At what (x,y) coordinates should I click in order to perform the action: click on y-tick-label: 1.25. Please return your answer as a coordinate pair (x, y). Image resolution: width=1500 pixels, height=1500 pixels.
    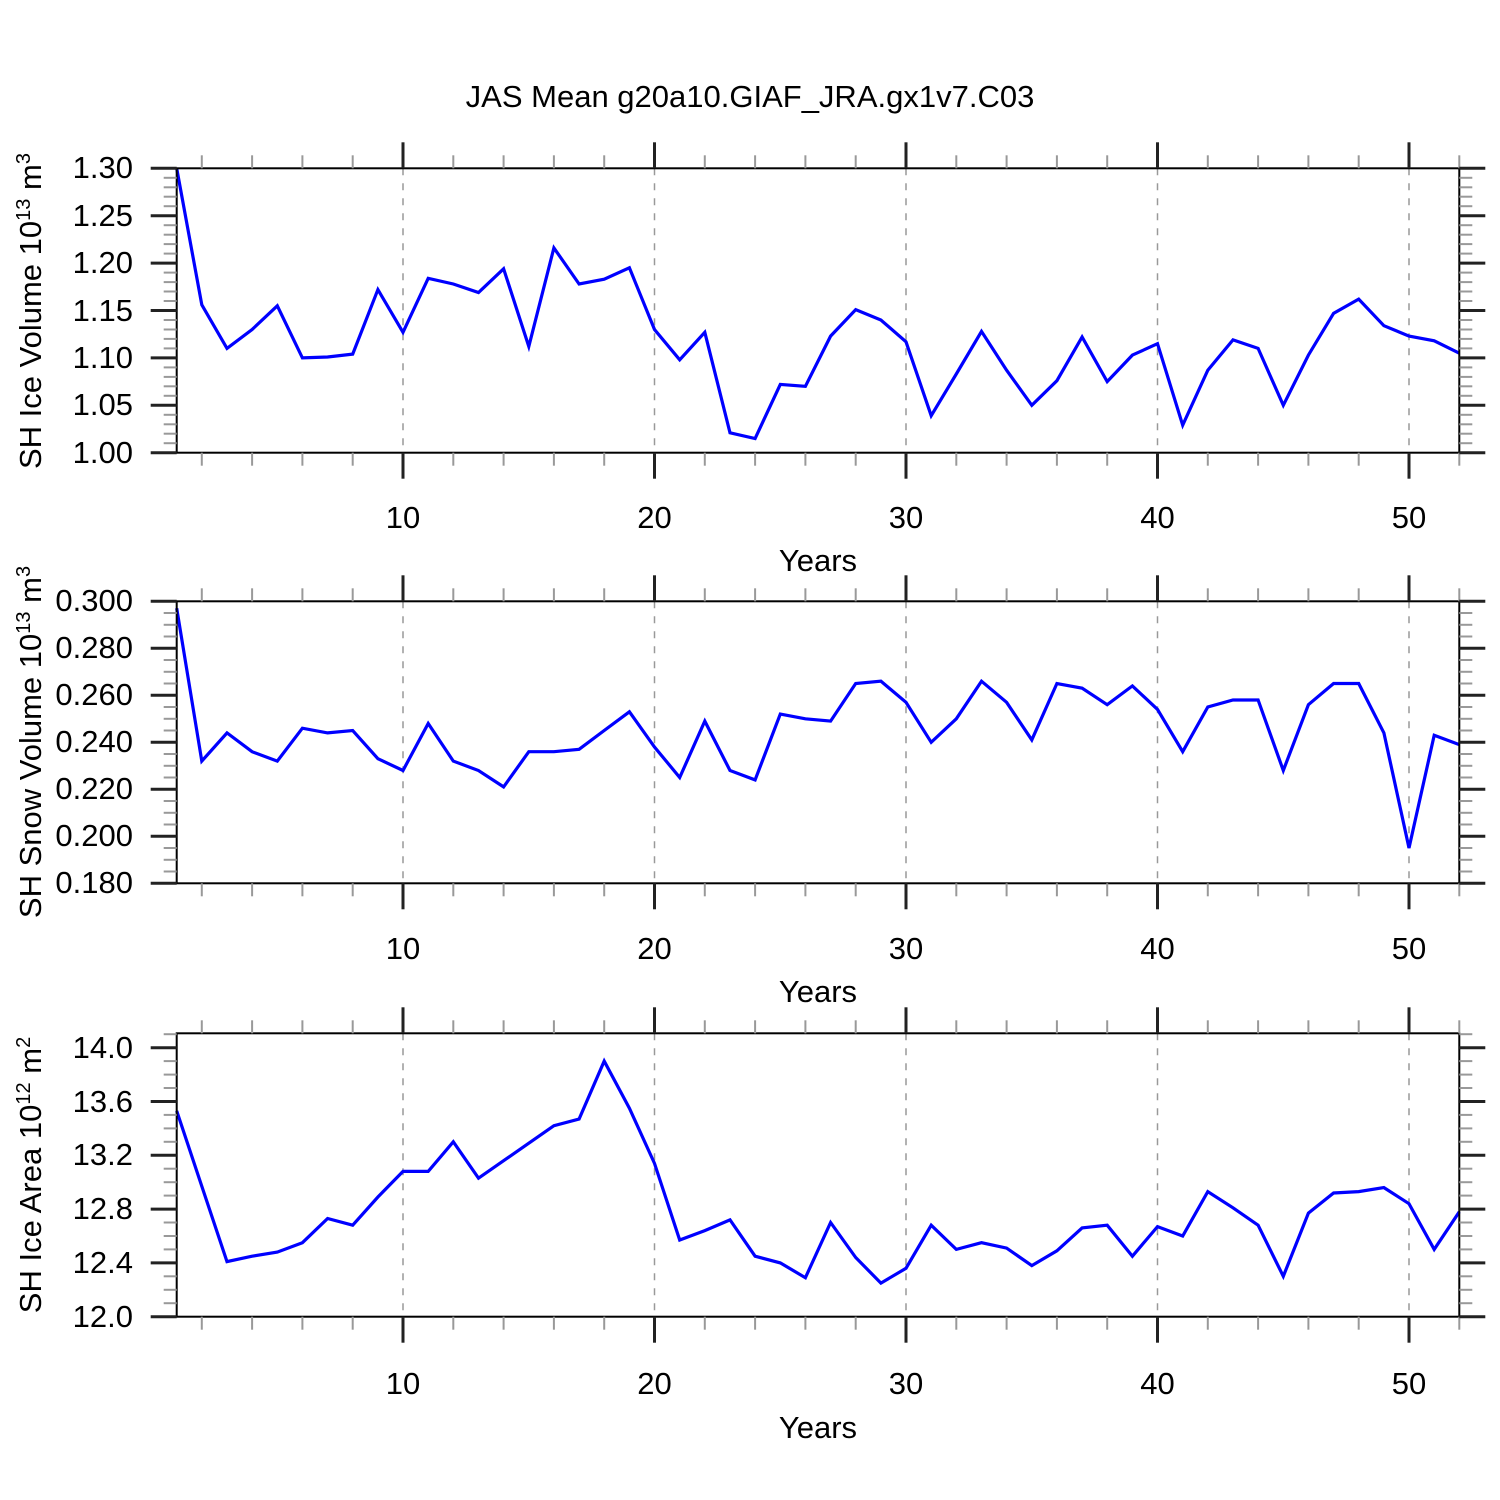
    Looking at the image, I should click on (102, 215).